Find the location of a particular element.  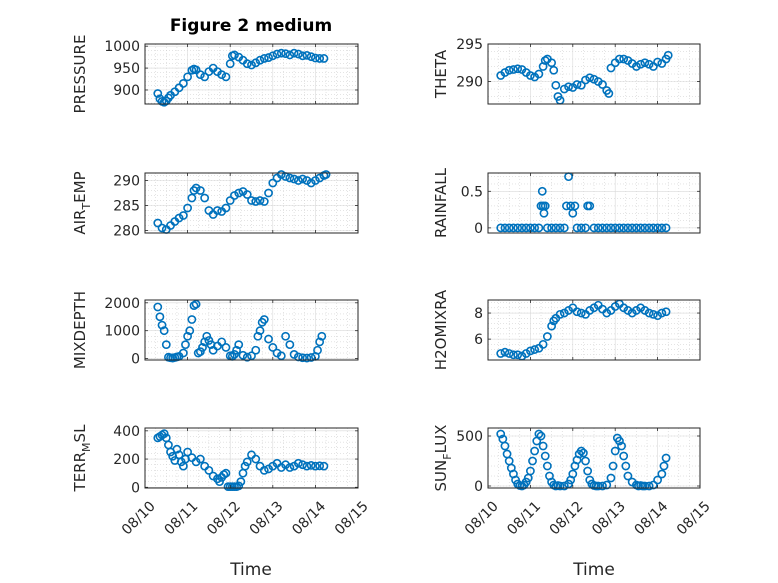

y-tick-label: 285 is located at coordinates (126, 207).